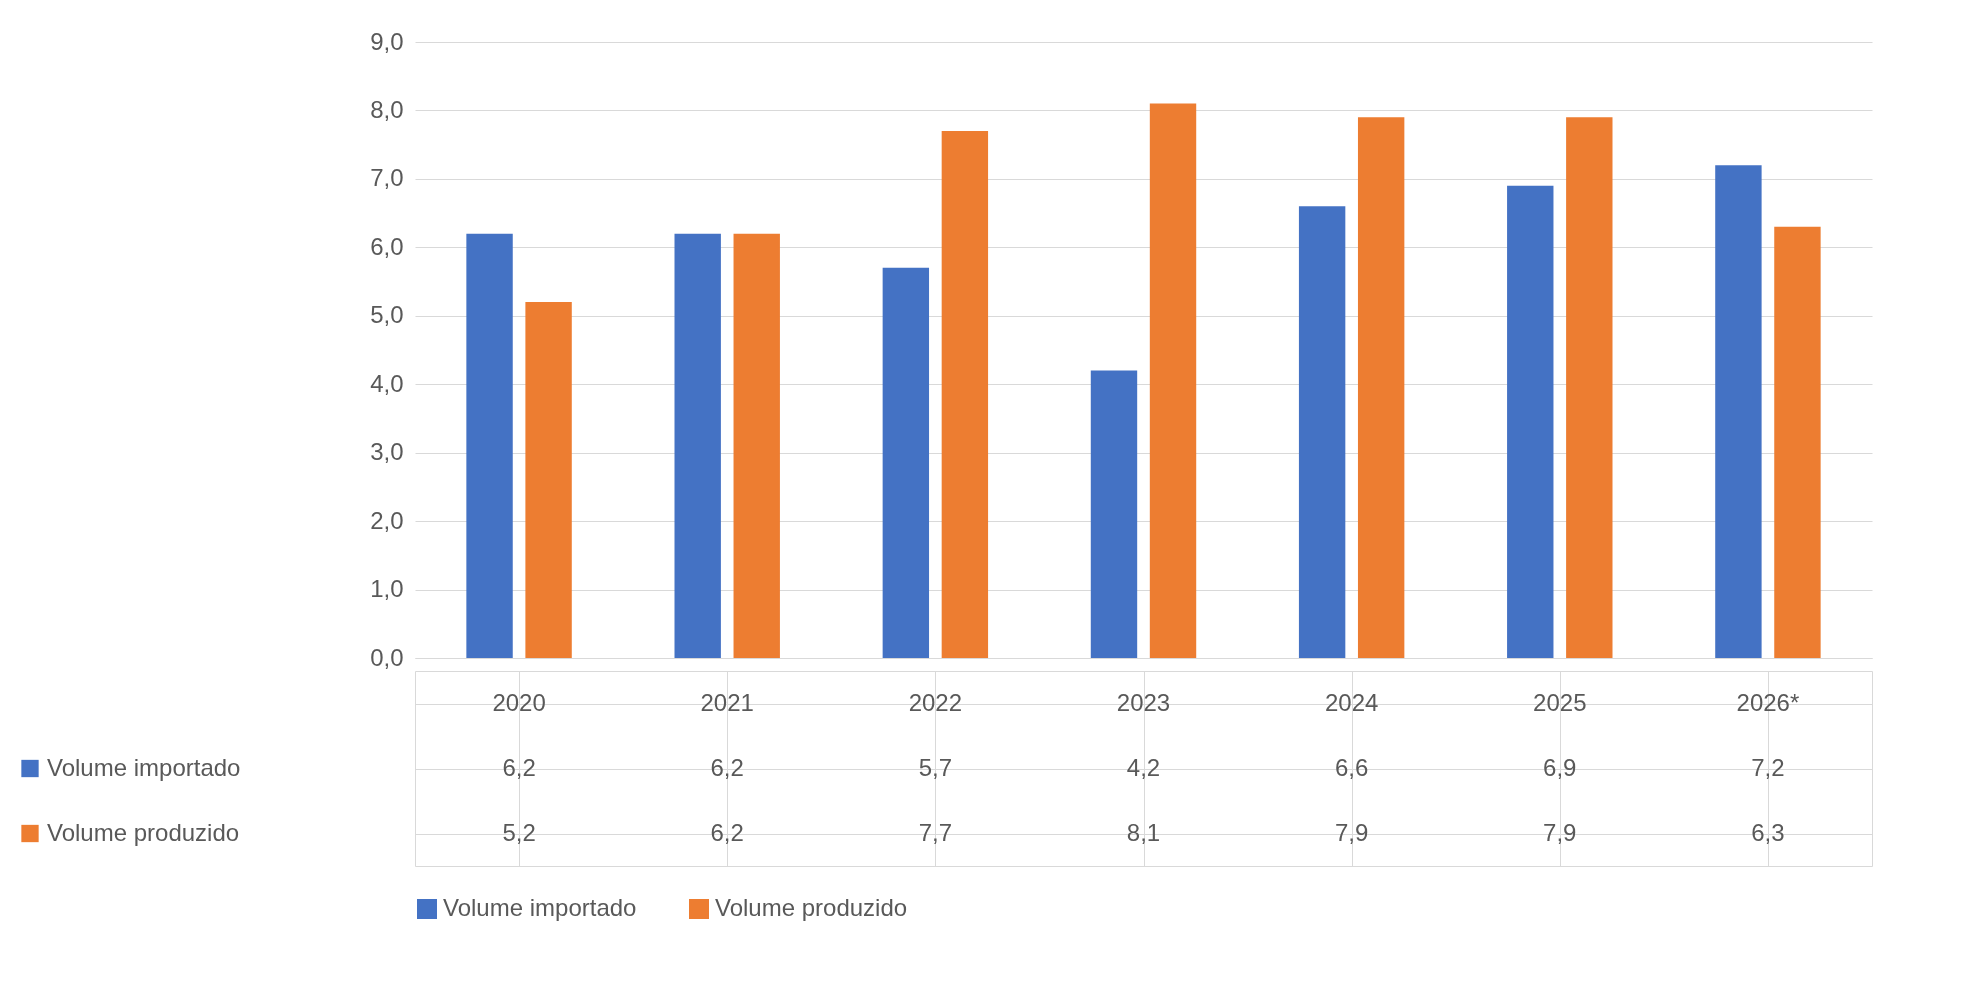 The height and width of the screenshot is (993, 1964). I want to click on y-tick-label: 1,0, so click(387, 589).